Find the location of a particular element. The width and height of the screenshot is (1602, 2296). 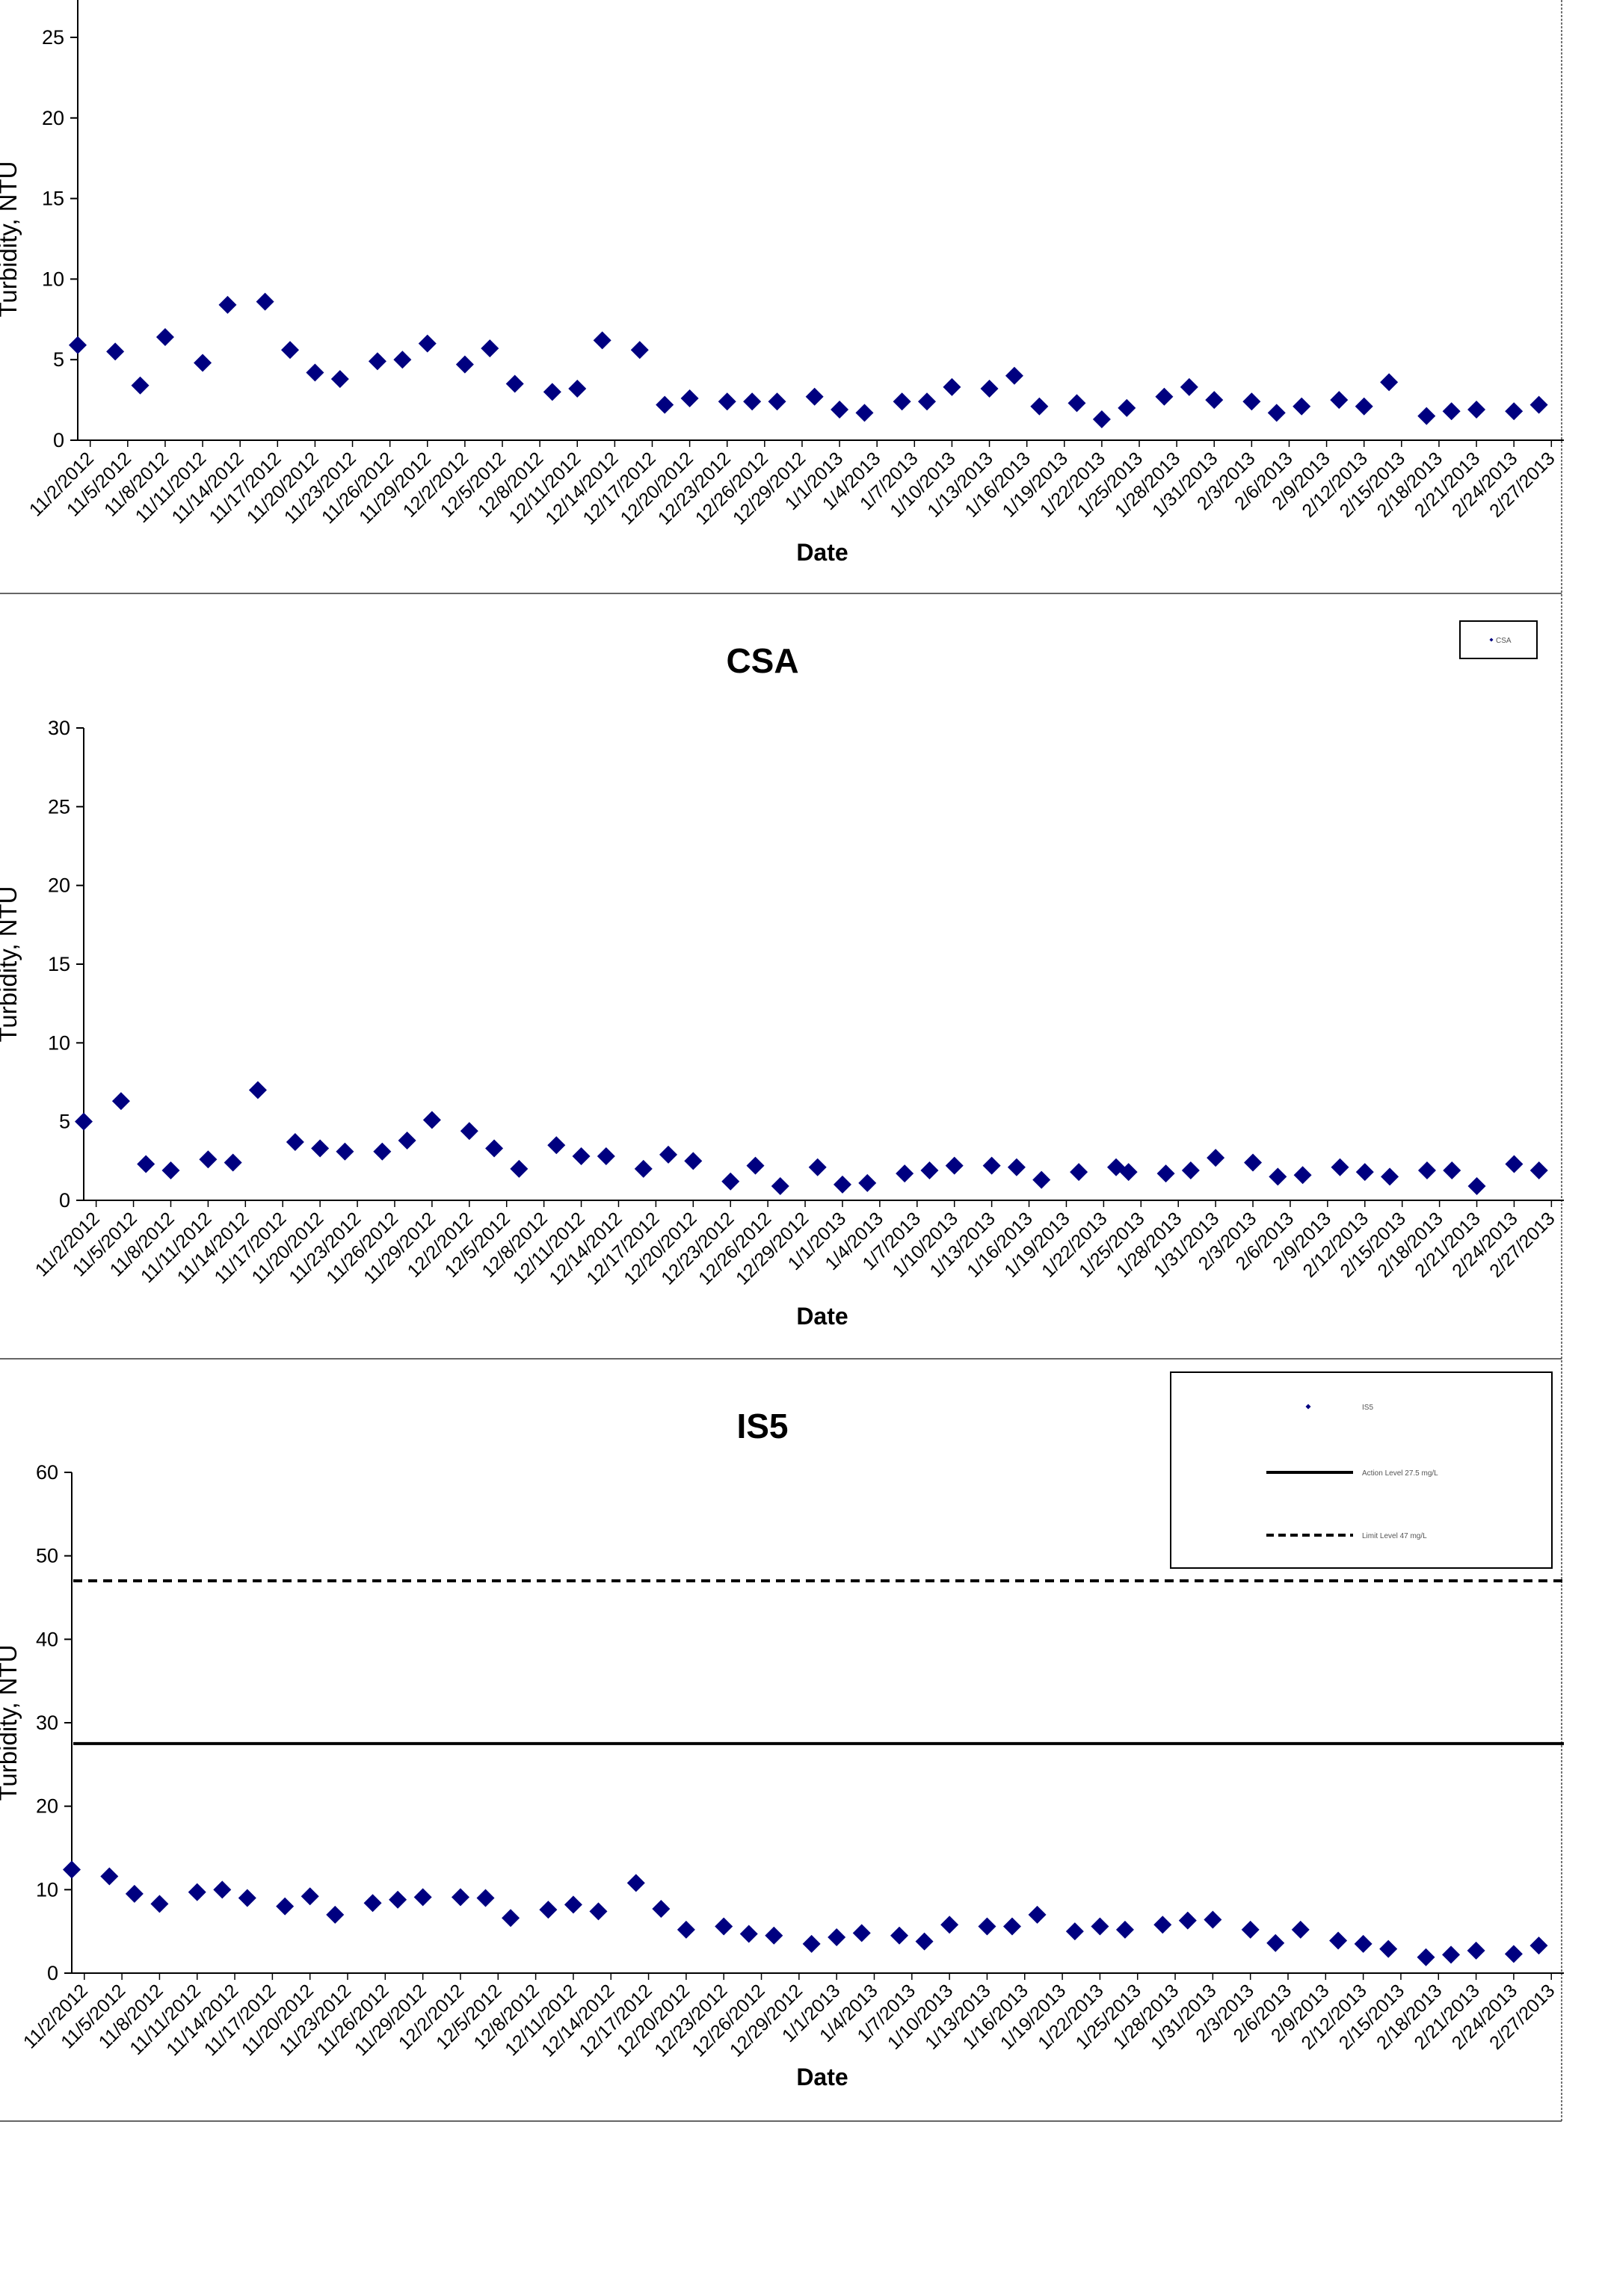

y-tick-label: 40 is located at coordinates (47, 1639).